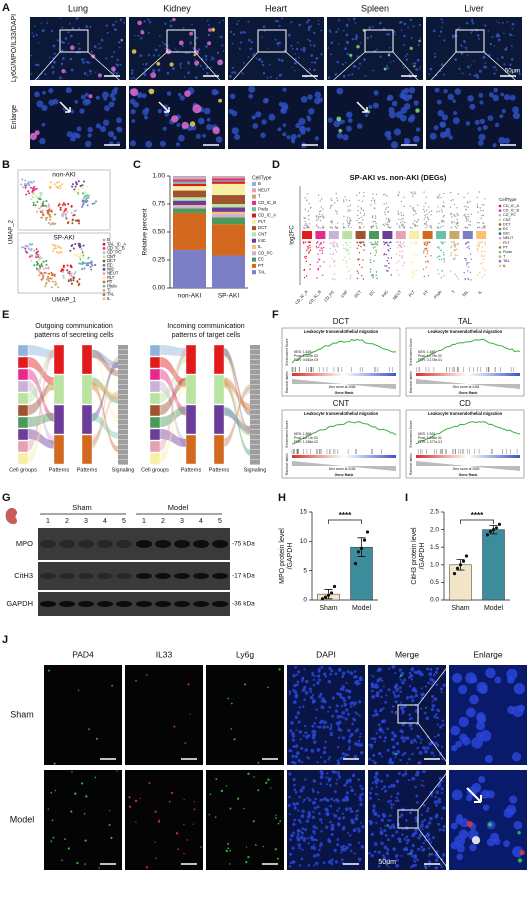  I want to click on axis-label: UMAP_1, so click(64, 301).